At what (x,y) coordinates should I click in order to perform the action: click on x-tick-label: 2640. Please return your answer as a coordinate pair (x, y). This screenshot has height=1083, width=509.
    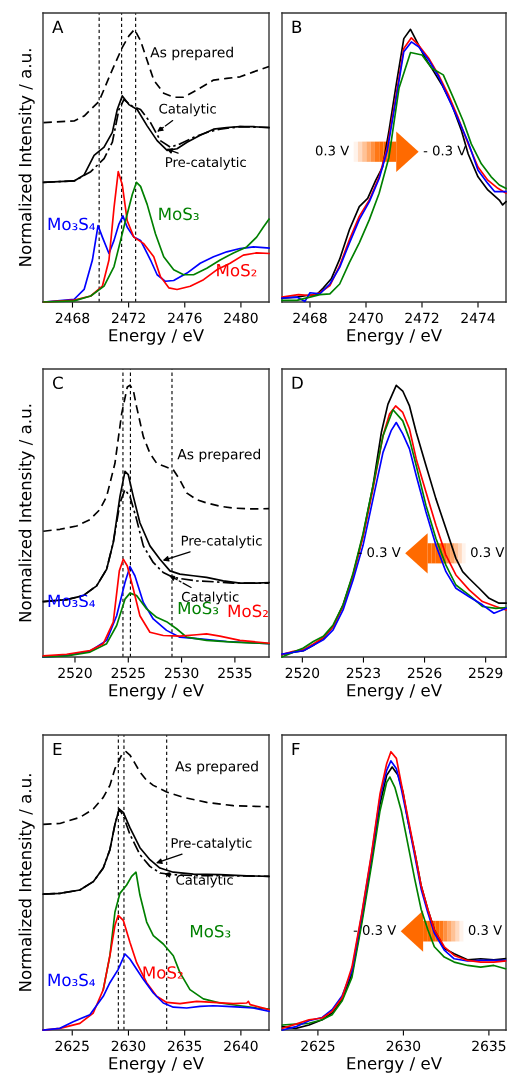
    Looking at the image, I should click on (241, 1046).